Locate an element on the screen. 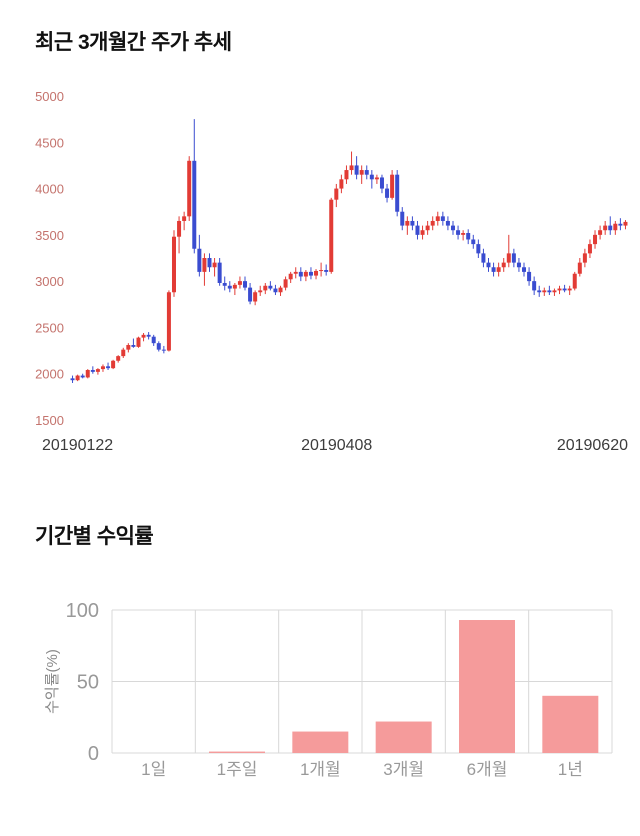 The image size is (640, 836). svg-text: 1년 is located at coordinates (570, 769).